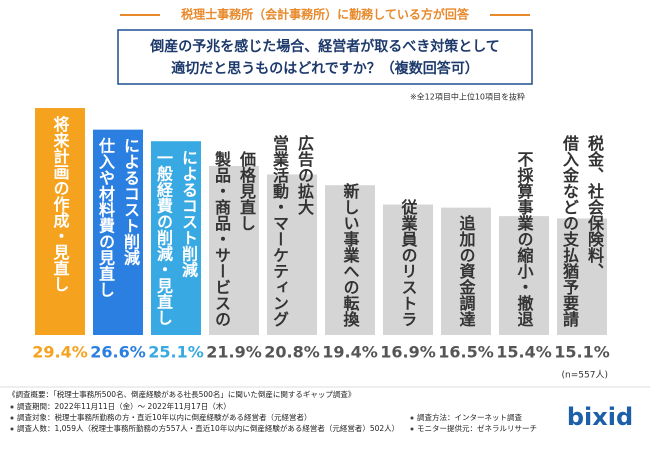 The image size is (650, 450). Describe the element at coordinates (582, 352) in the screenshot. I see `value-label: 15.1%` at that location.